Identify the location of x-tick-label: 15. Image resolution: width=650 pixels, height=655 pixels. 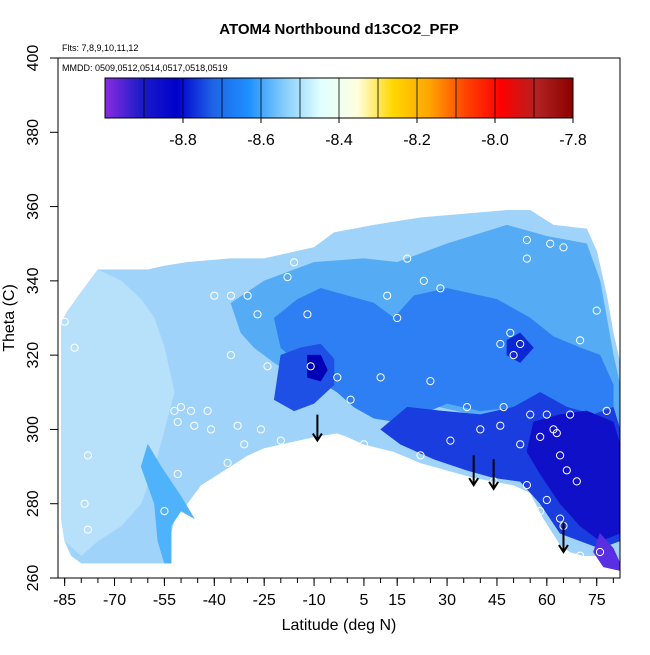
(397, 600).